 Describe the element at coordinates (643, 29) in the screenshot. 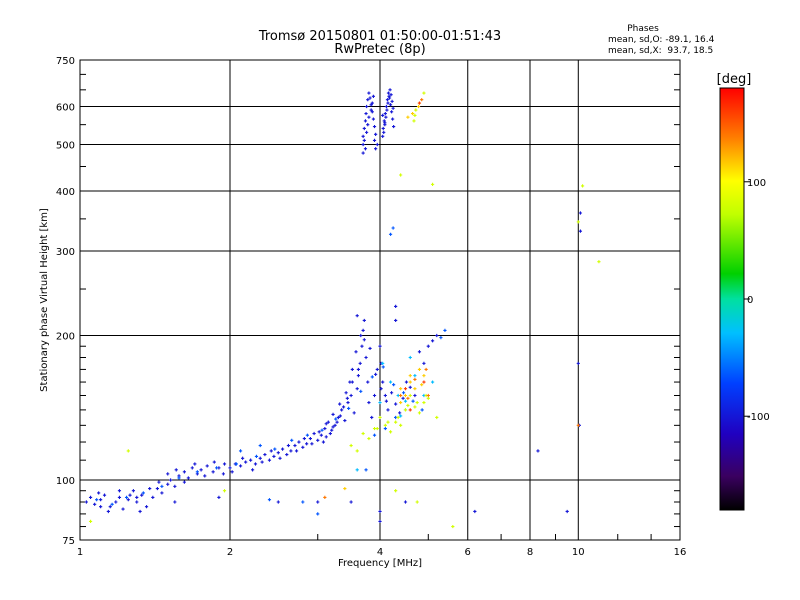

I see `phase-stats-heading: Phases` at that location.